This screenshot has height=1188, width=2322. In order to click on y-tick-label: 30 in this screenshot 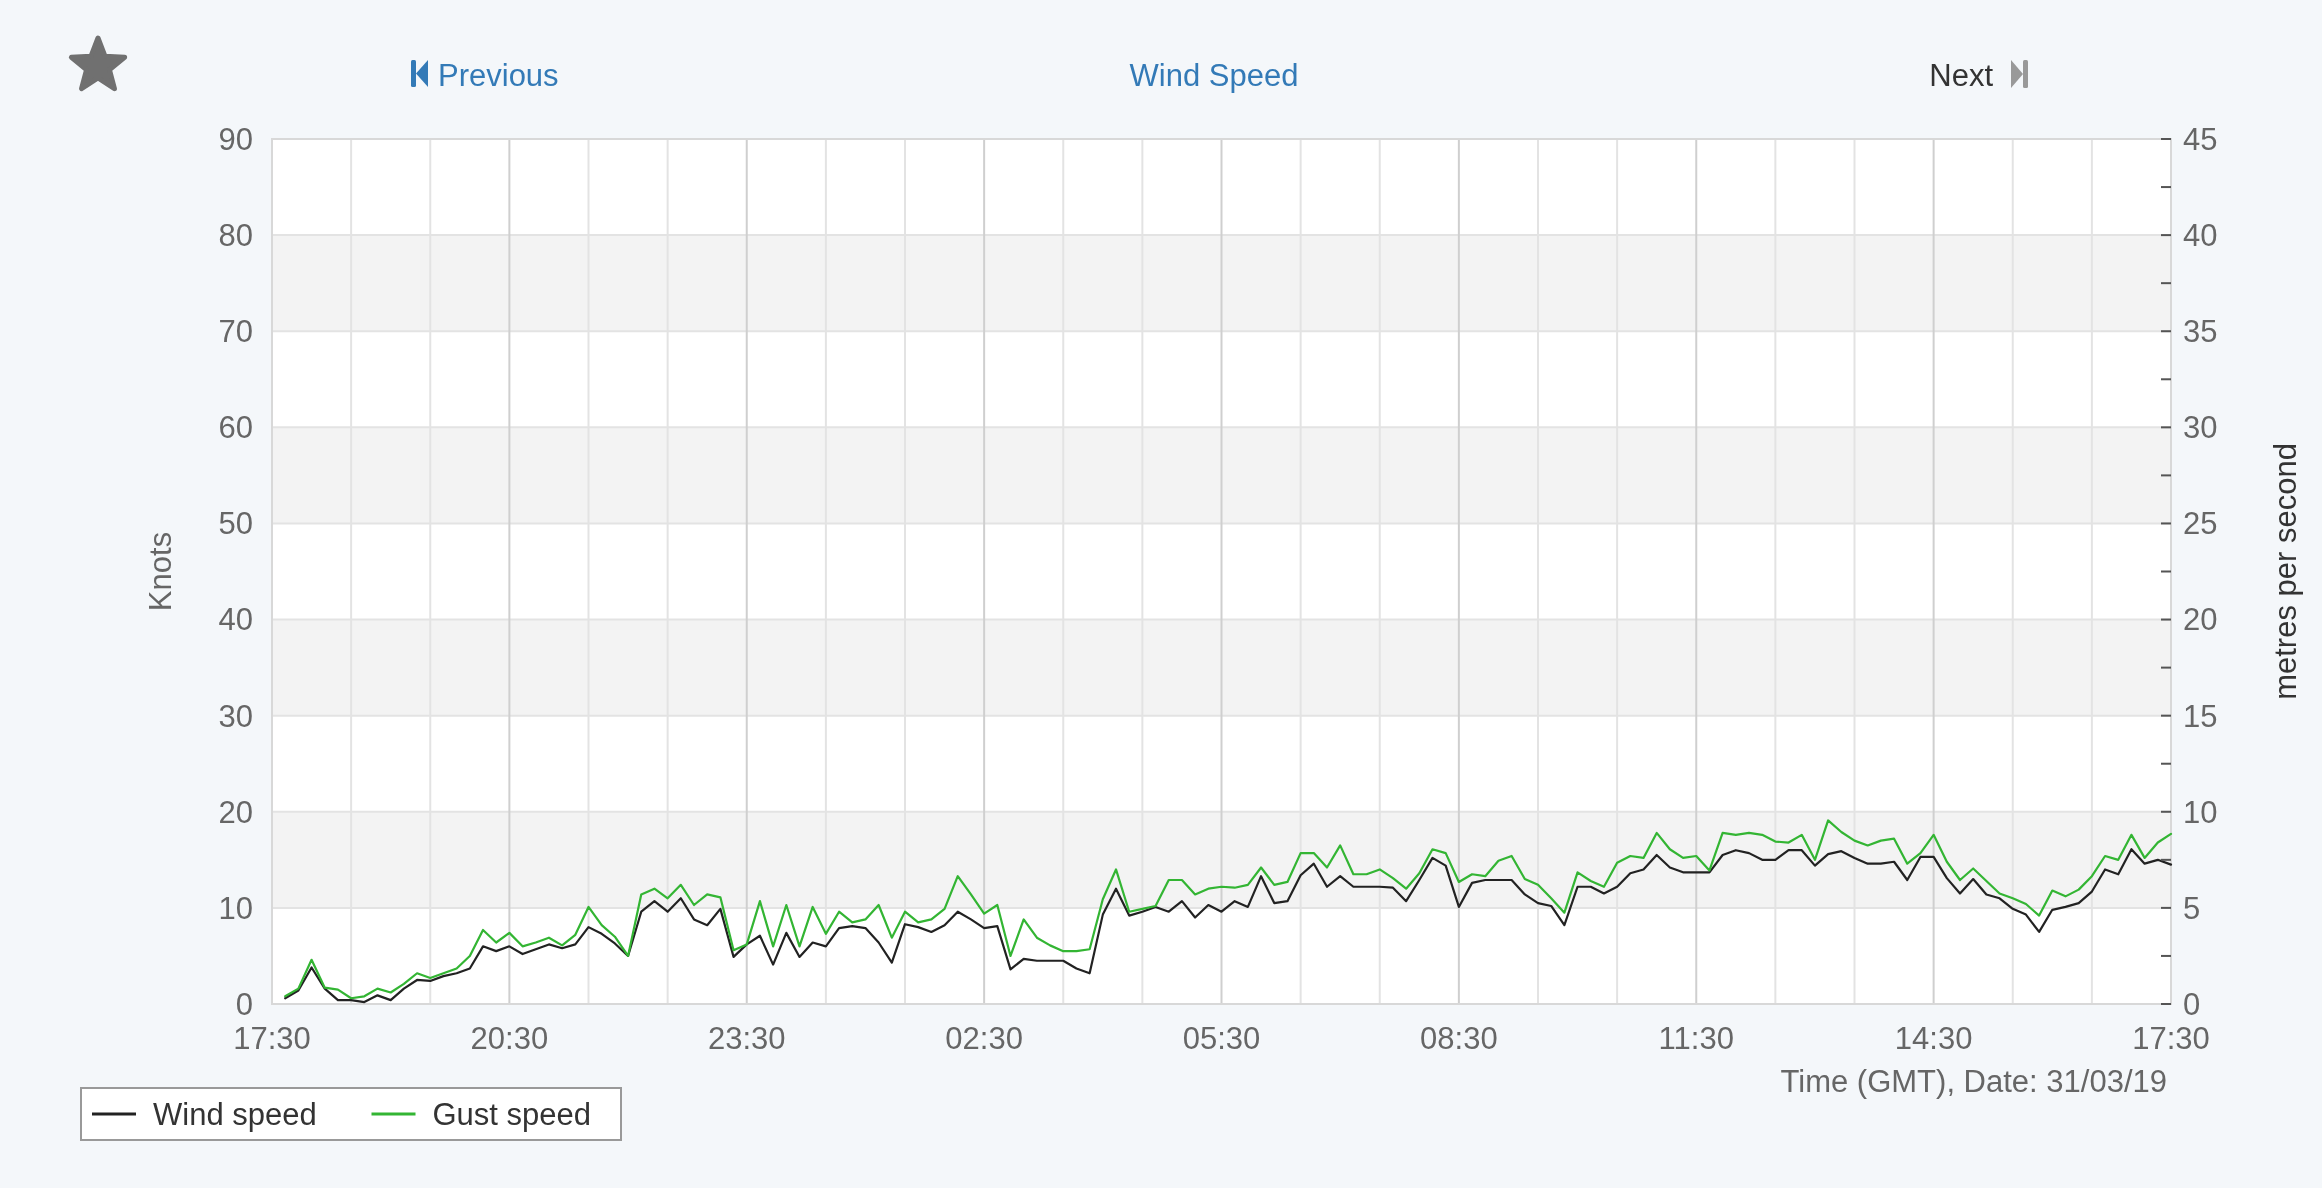, I will do `click(235, 716)`.